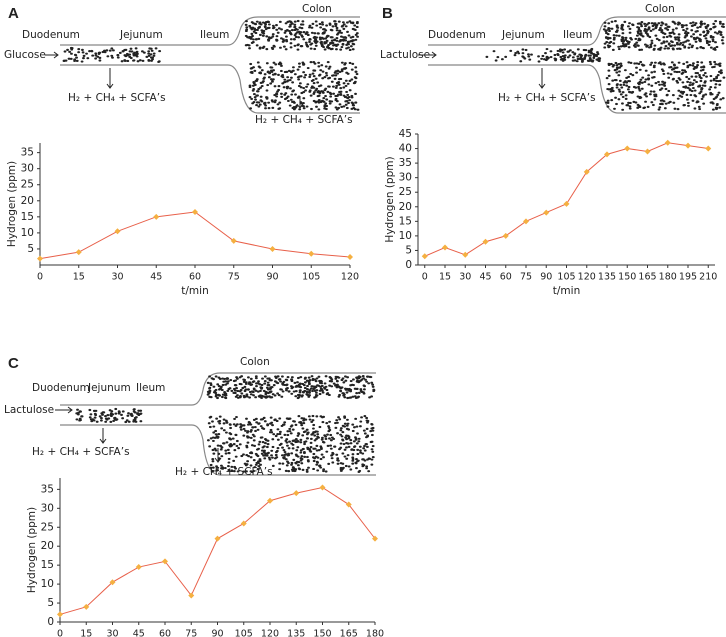 The image size is (726, 637). What do you see at coordinates (587, 277) in the screenshot?
I see `x-tick-label: 120` at bounding box center [587, 277].